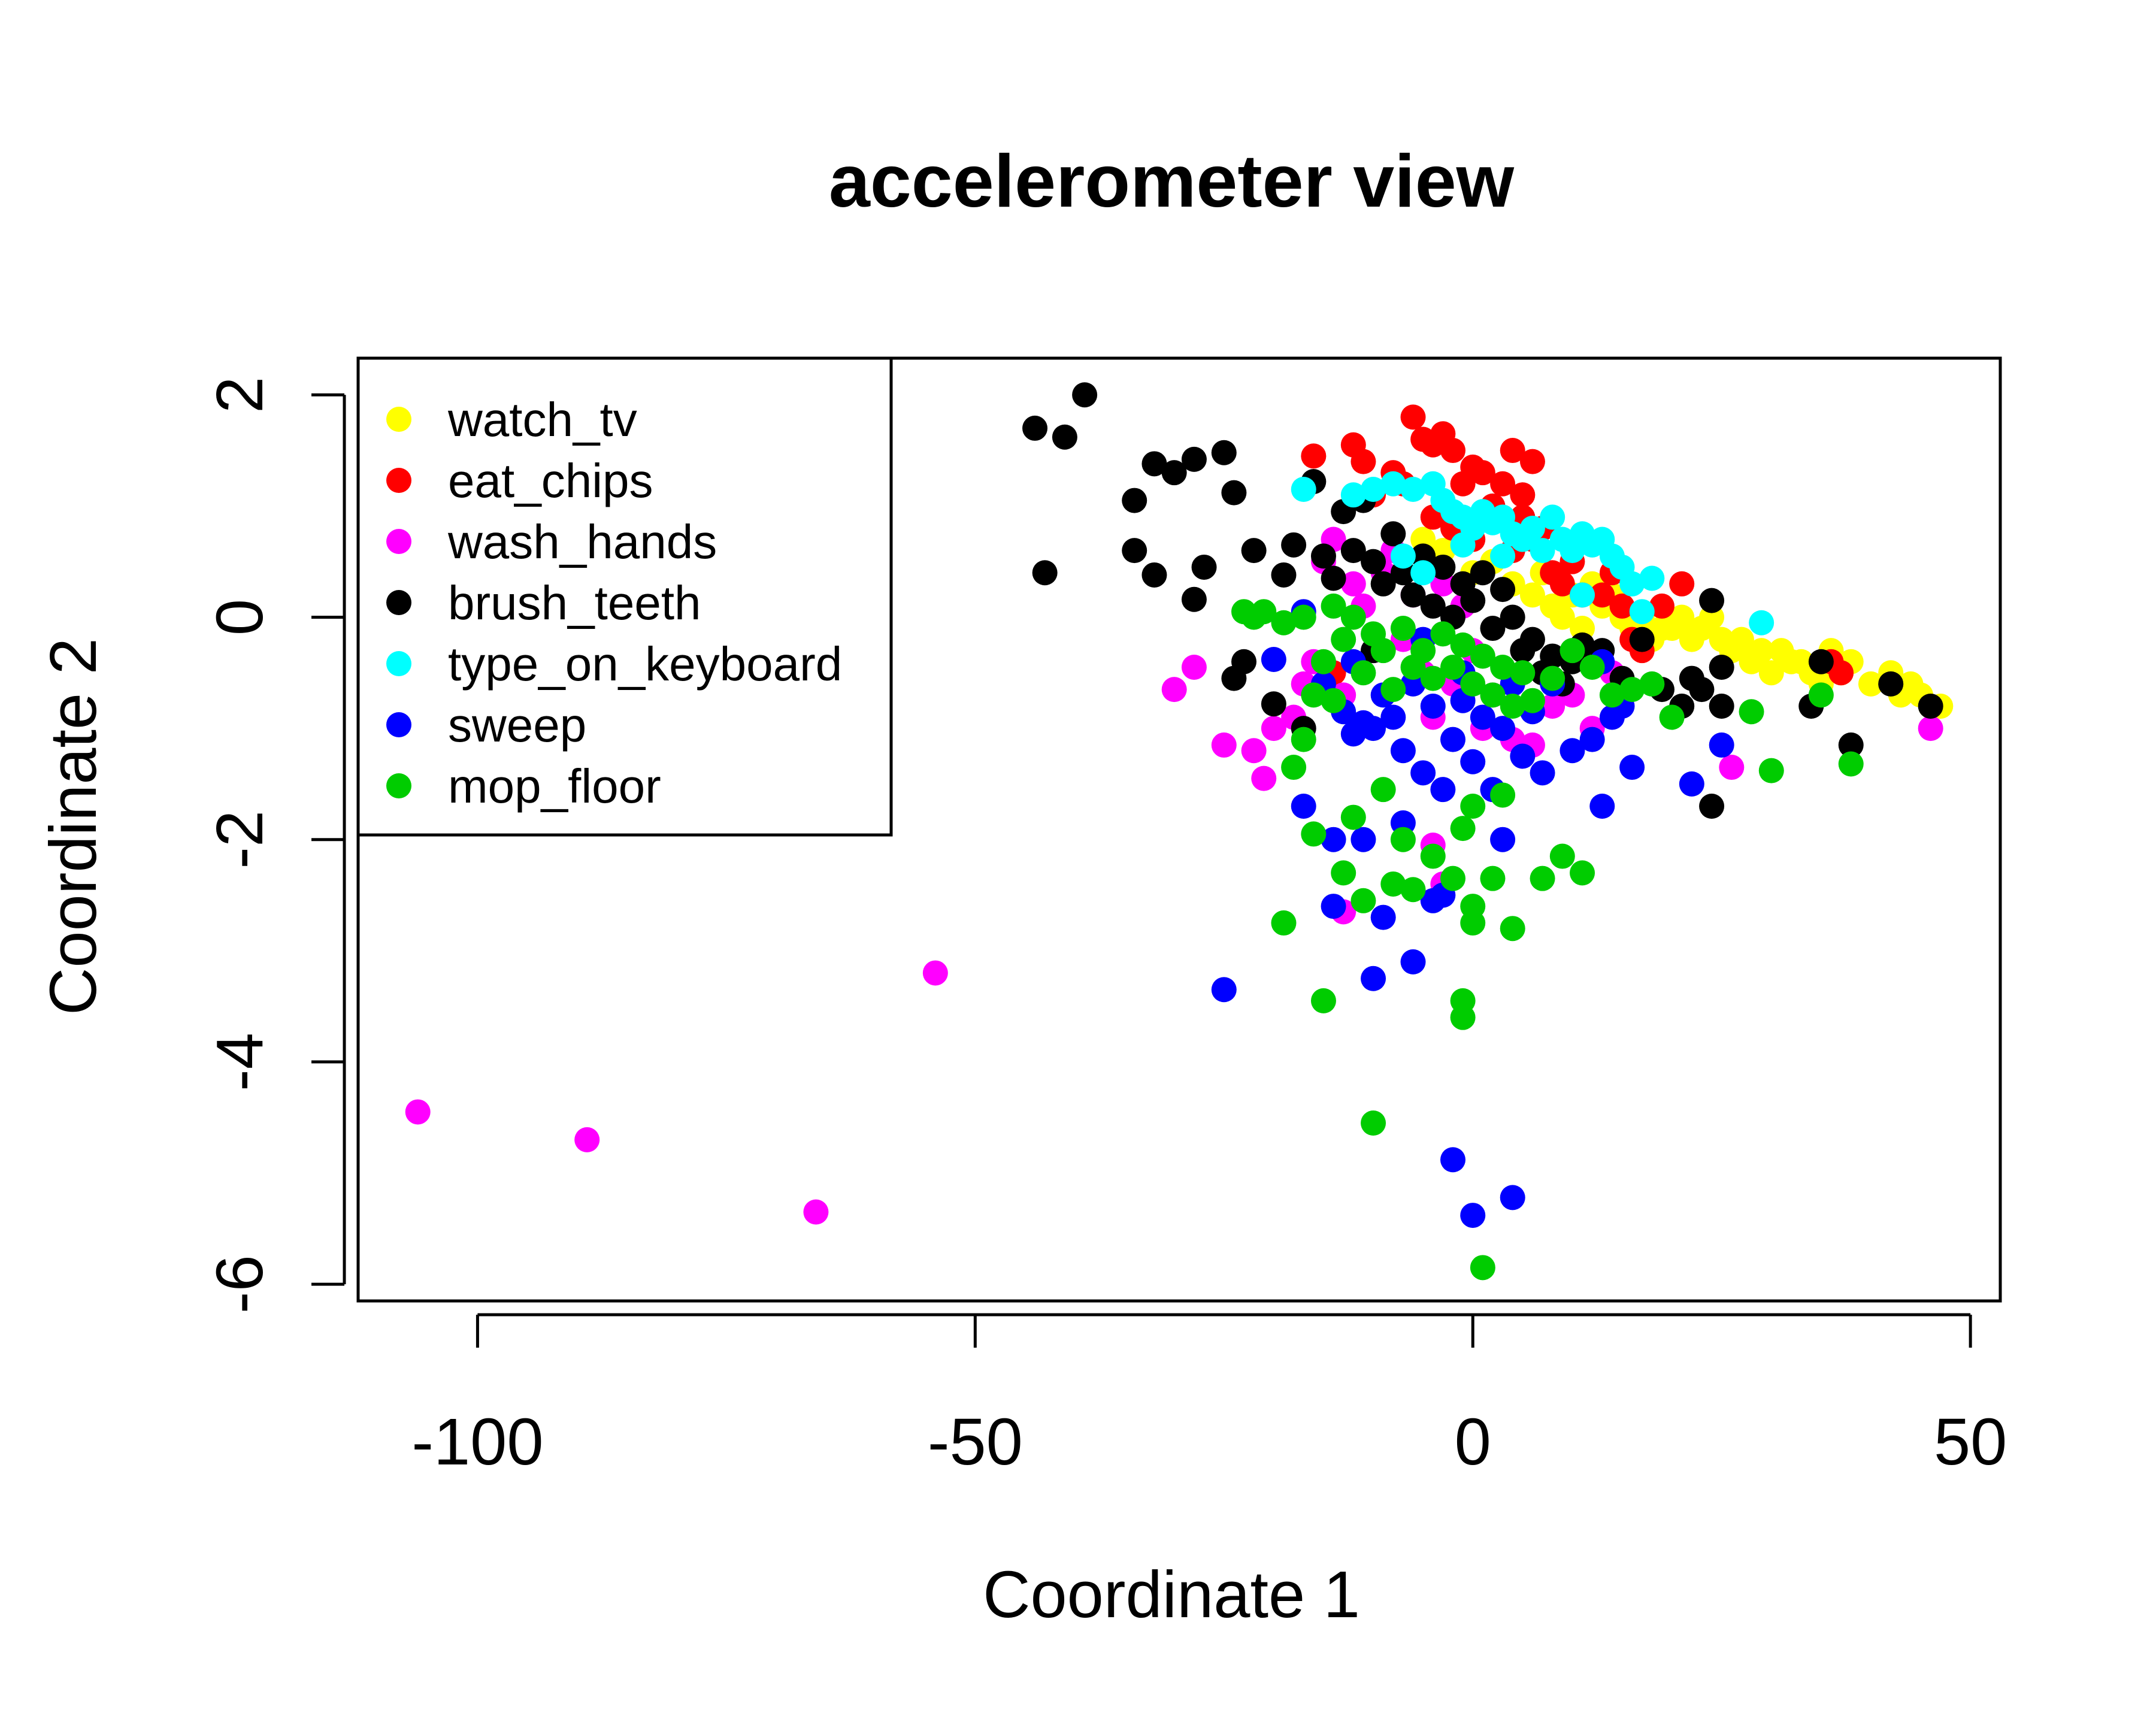 The width and height of the screenshot is (2156, 1725). Describe the element at coordinates (551, 480) in the screenshot. I see `legend-label: eat_chips` at that location.